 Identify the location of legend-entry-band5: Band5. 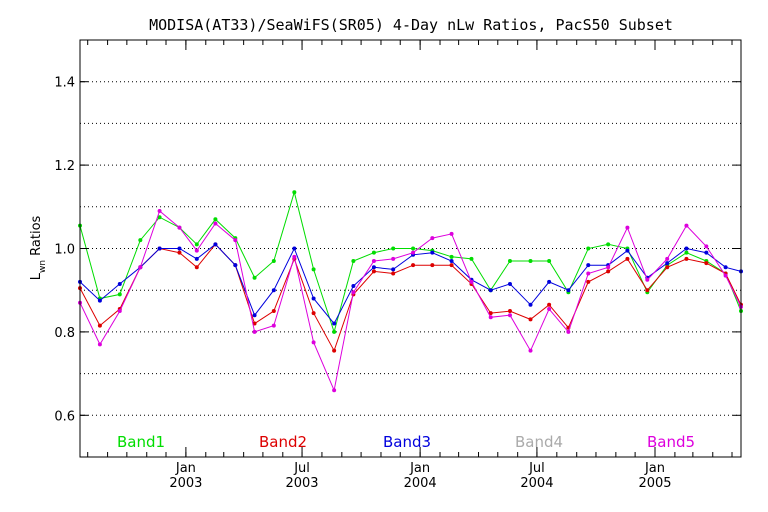
(671, 442).